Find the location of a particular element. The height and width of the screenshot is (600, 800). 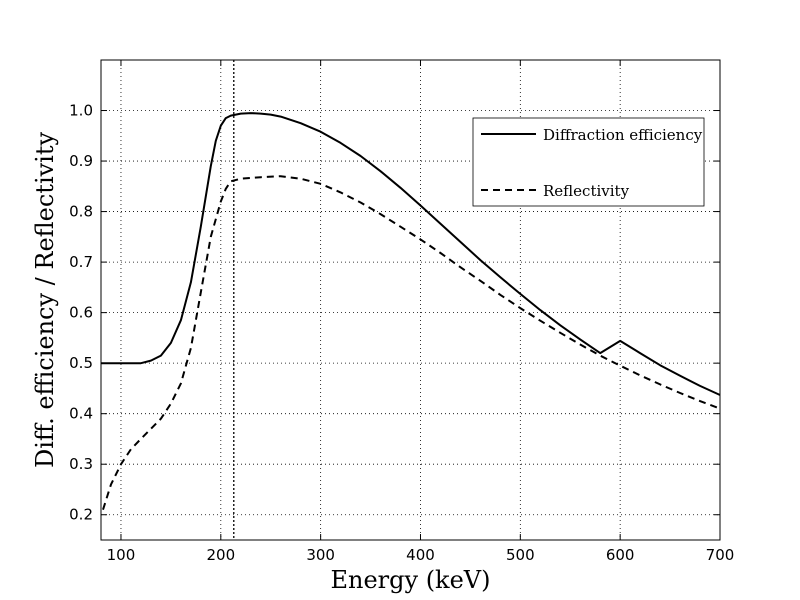

y-tick-label: 0.5 is located at coordinates (81, 363).